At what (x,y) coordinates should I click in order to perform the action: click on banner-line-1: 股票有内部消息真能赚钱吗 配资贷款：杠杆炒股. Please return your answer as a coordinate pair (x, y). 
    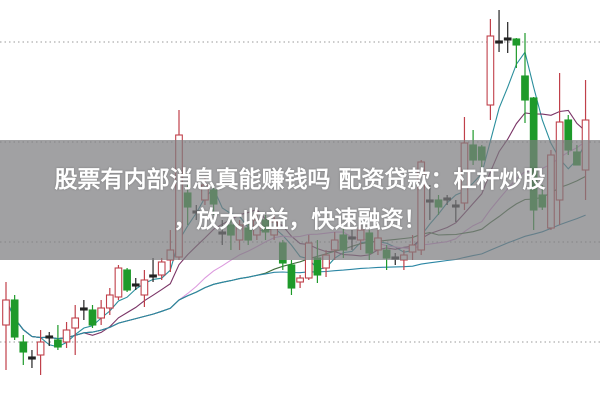
    Looking at the image, I should click on (300, 180).